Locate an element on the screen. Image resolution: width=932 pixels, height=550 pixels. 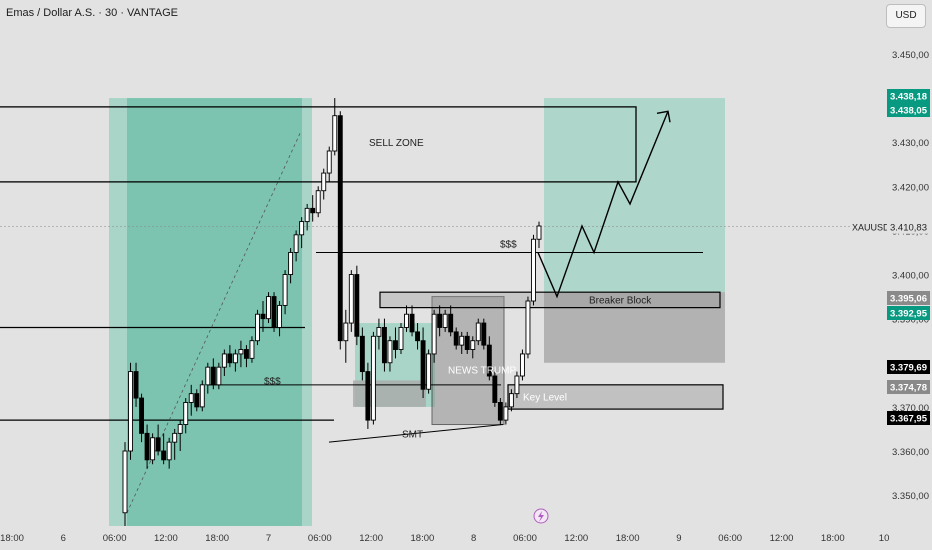
y-tick-label: 3.360,00 is located at coordinates (910, 452).